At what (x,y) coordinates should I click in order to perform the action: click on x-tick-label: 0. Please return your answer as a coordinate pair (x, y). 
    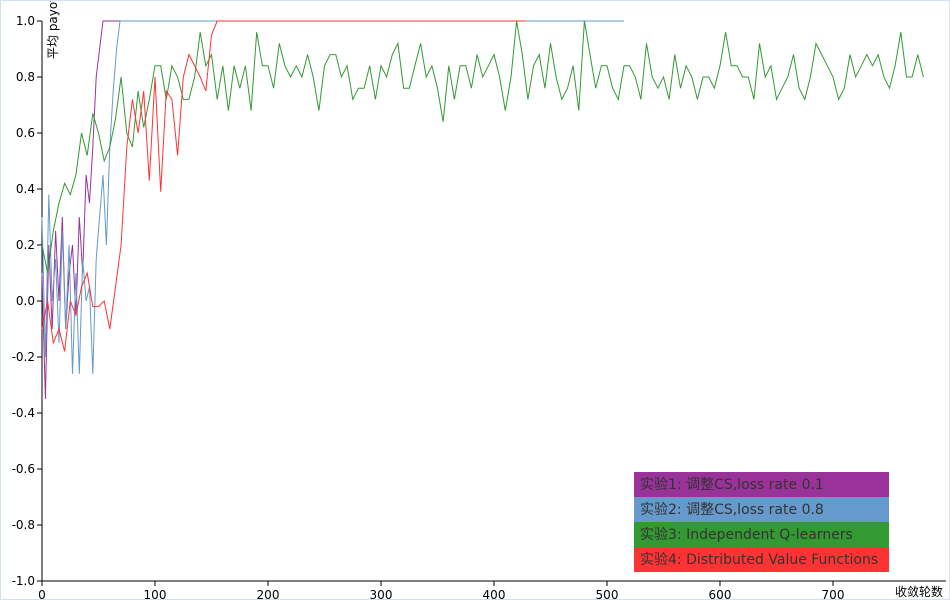
    Looking at the image, I should click on (42, 594).